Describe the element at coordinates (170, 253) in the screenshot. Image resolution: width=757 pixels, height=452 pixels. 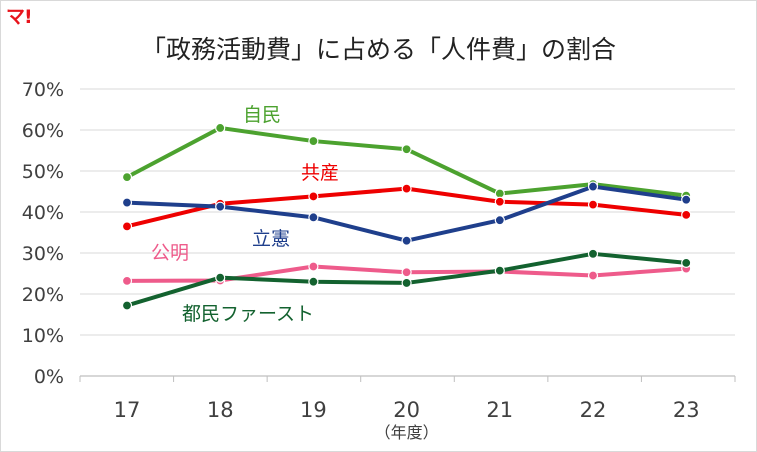
I see `series-label: 公明` at that location.